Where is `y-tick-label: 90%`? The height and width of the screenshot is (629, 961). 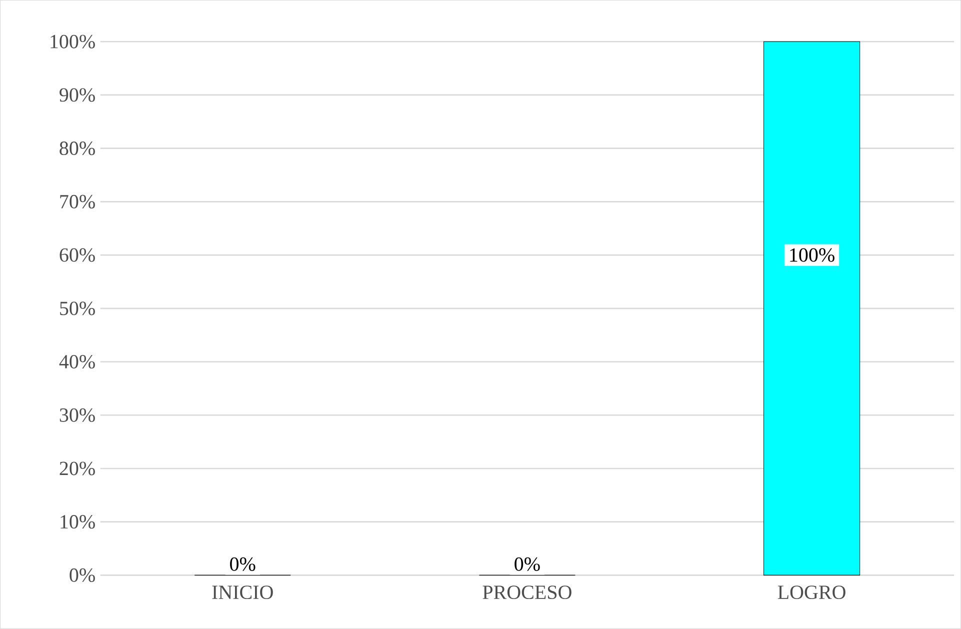 y-tick-label: 90% is located at coordinates (77, 95).